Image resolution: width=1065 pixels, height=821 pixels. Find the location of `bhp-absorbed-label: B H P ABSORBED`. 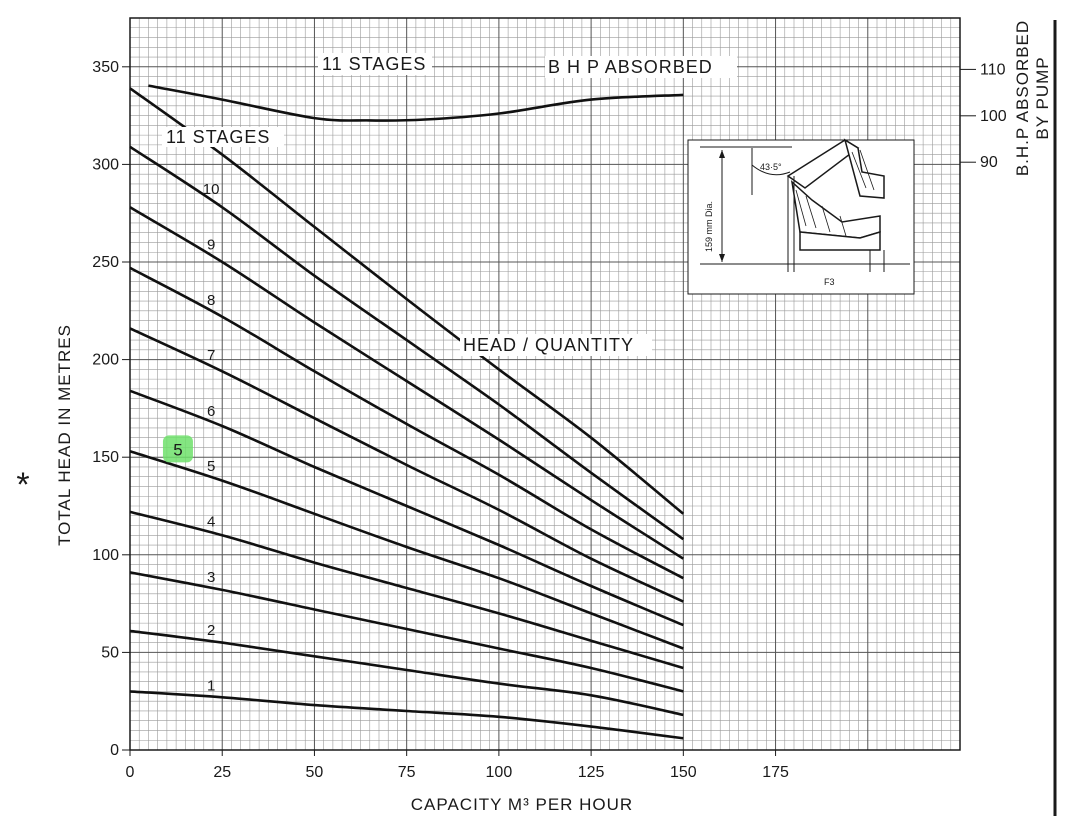

bhp-absorbed-label: B H P ABSORBED is located at coordinates (630, 67).